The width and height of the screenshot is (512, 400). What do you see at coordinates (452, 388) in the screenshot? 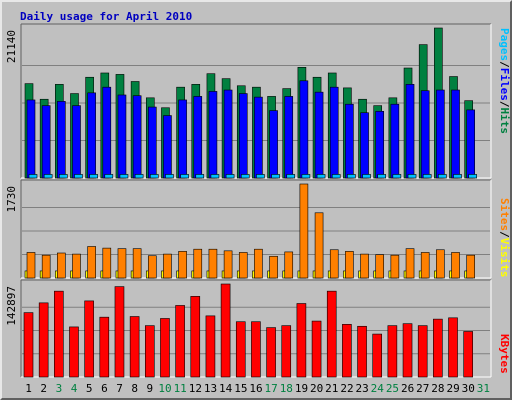
I see `x-tick-label-day-29: 29` at bounding box center [452, 388].